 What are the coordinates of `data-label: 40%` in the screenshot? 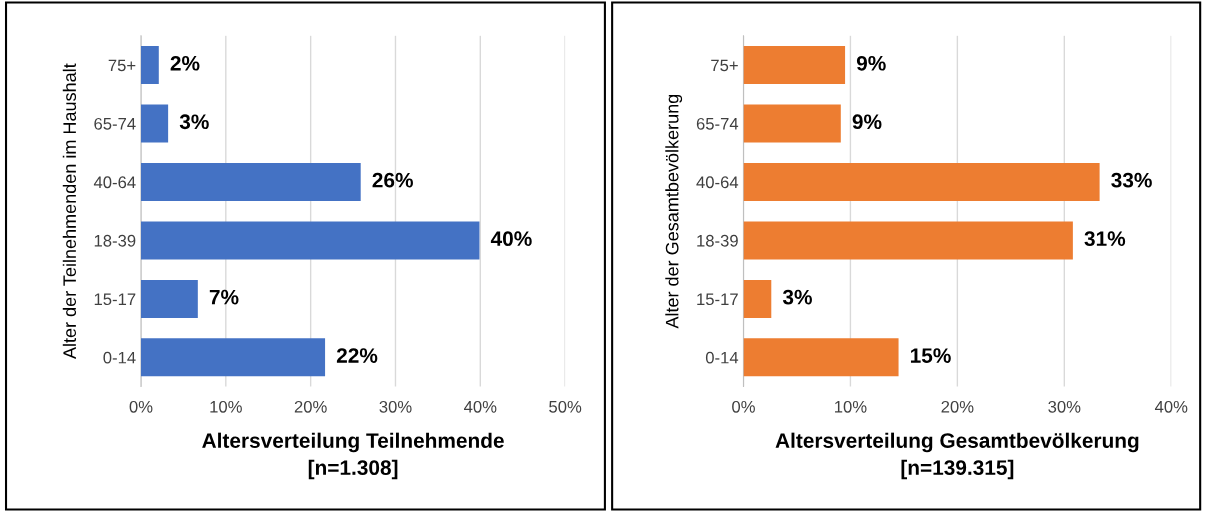 It's located at (511, 239).